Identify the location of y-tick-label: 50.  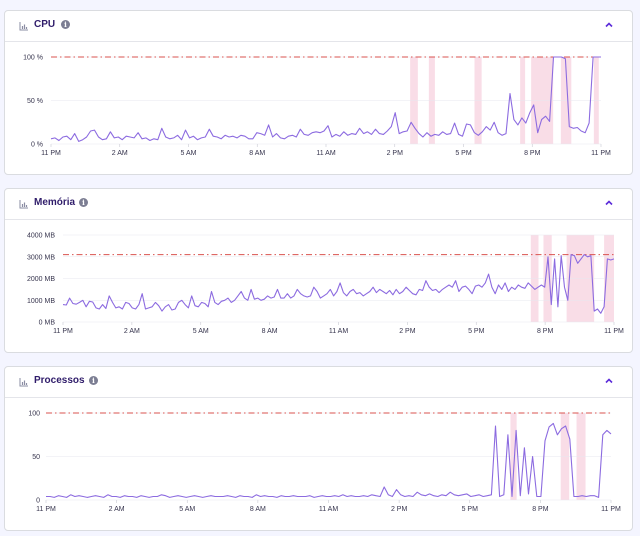
(36, 457).